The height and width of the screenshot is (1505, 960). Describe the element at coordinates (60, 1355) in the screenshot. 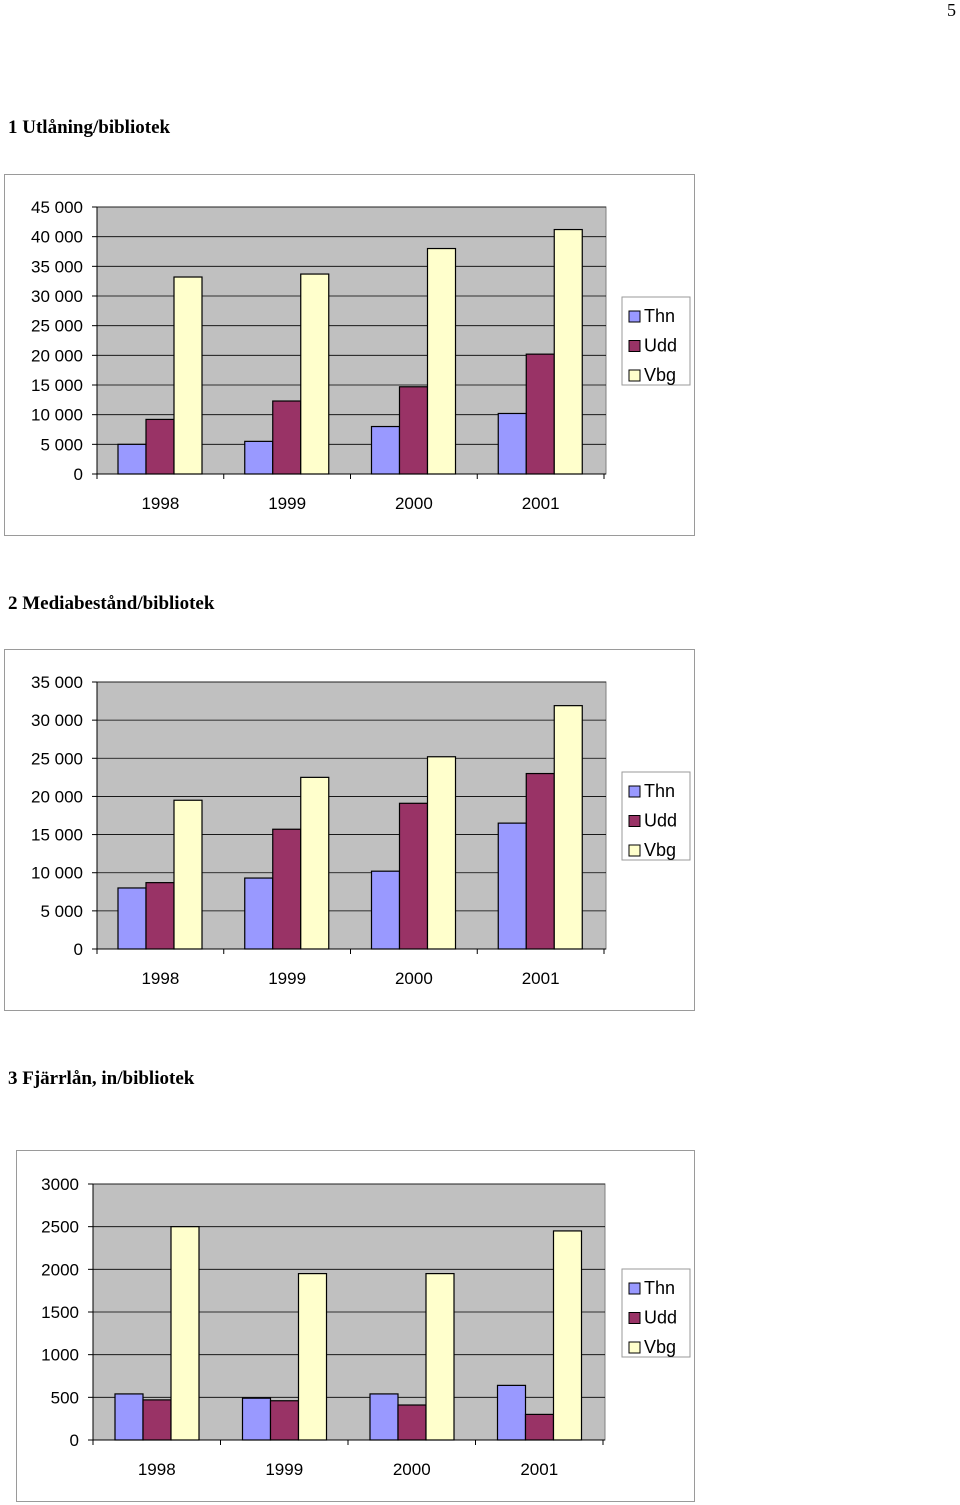

I see `y-tick-label: 1000` at that location.